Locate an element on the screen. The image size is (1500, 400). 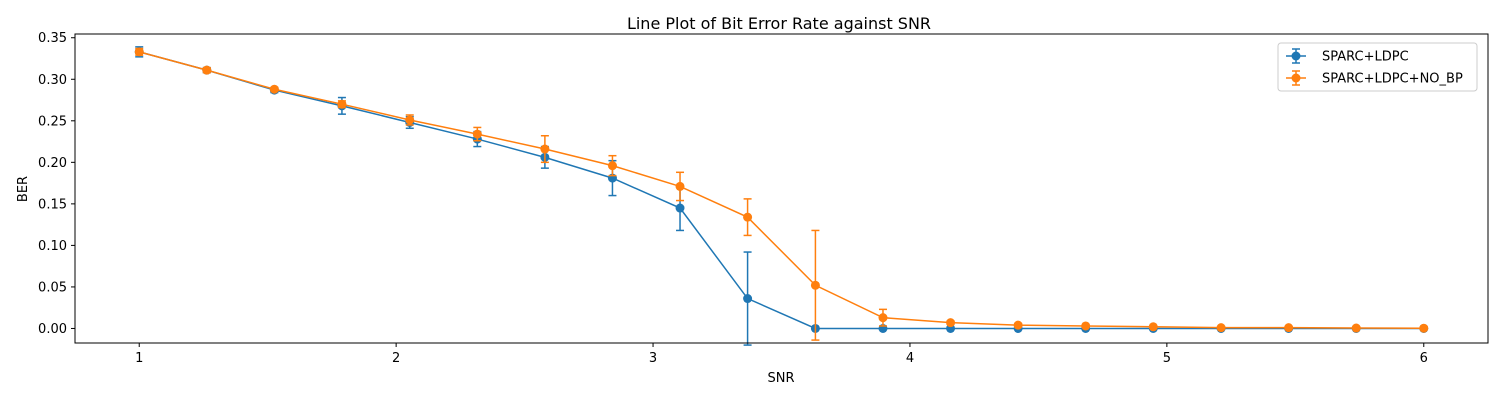
legend-entry: SPARC+LDPC+NO_BP is located at coordinates (1374, 78).